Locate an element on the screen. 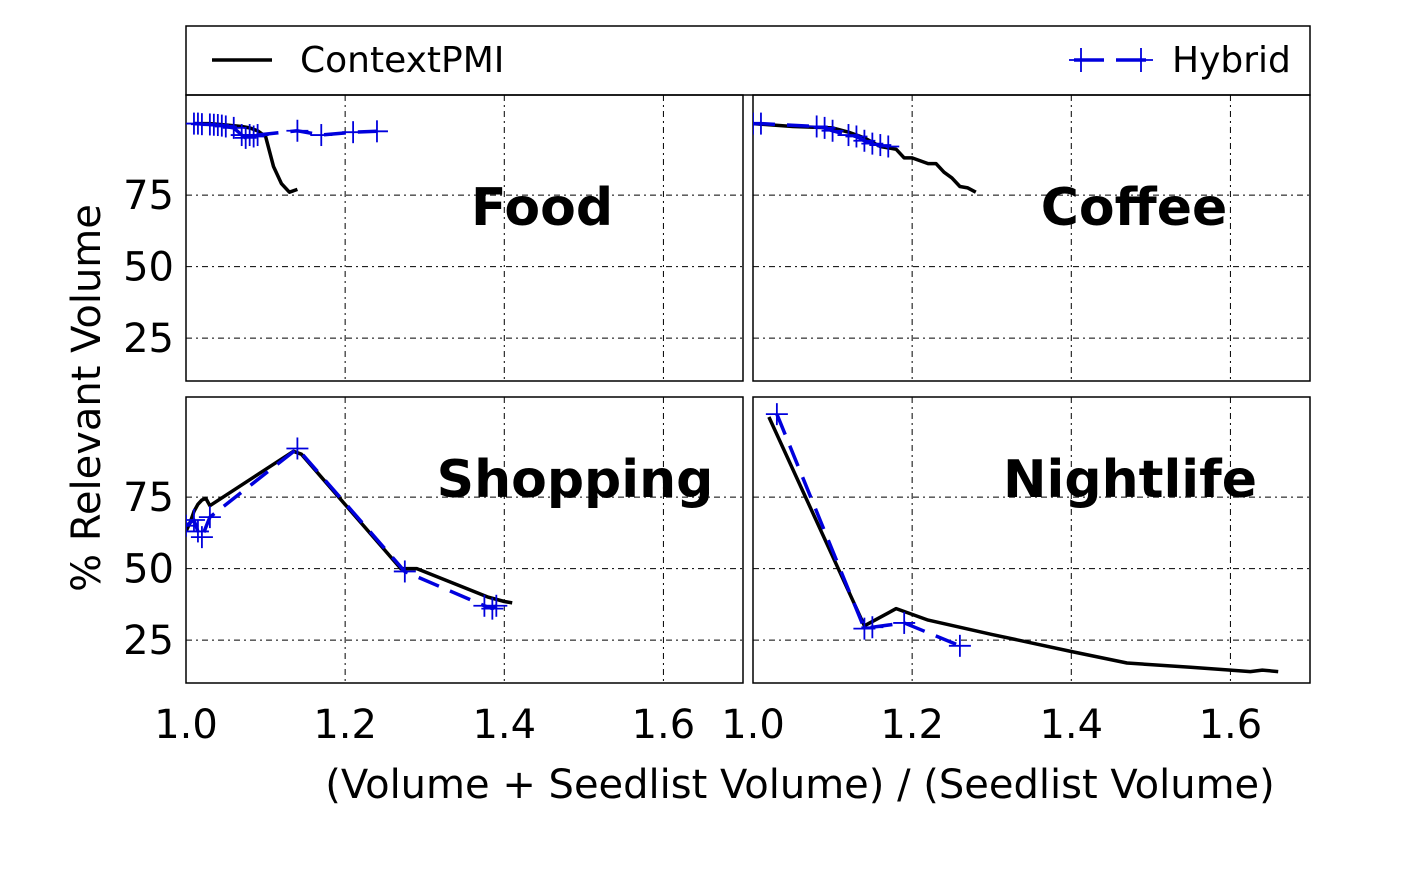 The width and height of the screenshot is (1418, 879). panel-coffee: Coffee is located at coordinates (1031, 238).